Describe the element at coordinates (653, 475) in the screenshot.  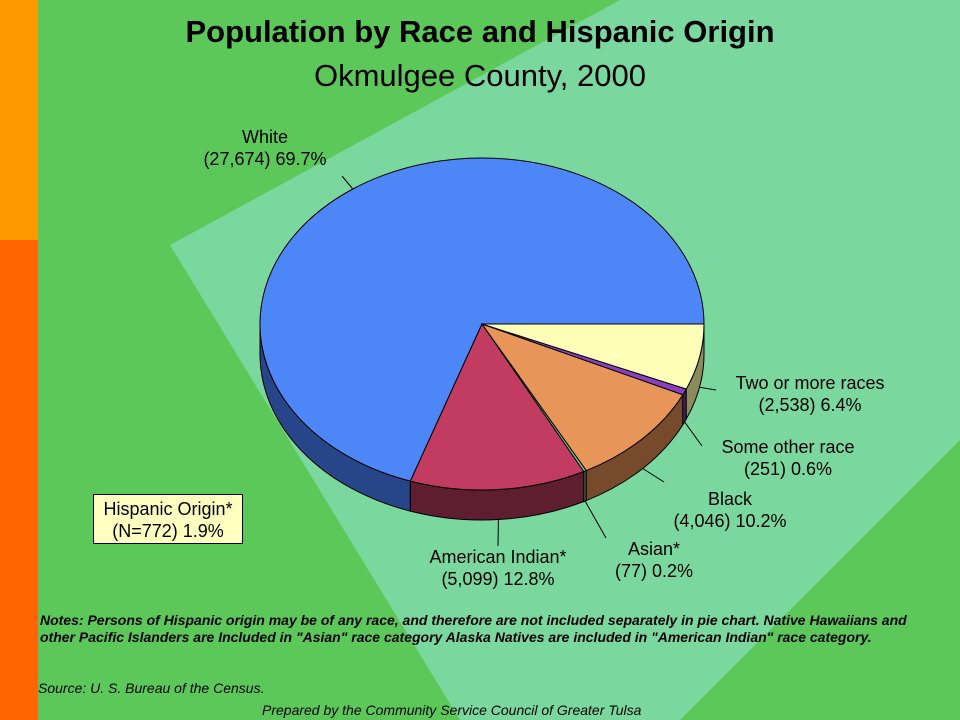
I see `leader-line-black` at that location.